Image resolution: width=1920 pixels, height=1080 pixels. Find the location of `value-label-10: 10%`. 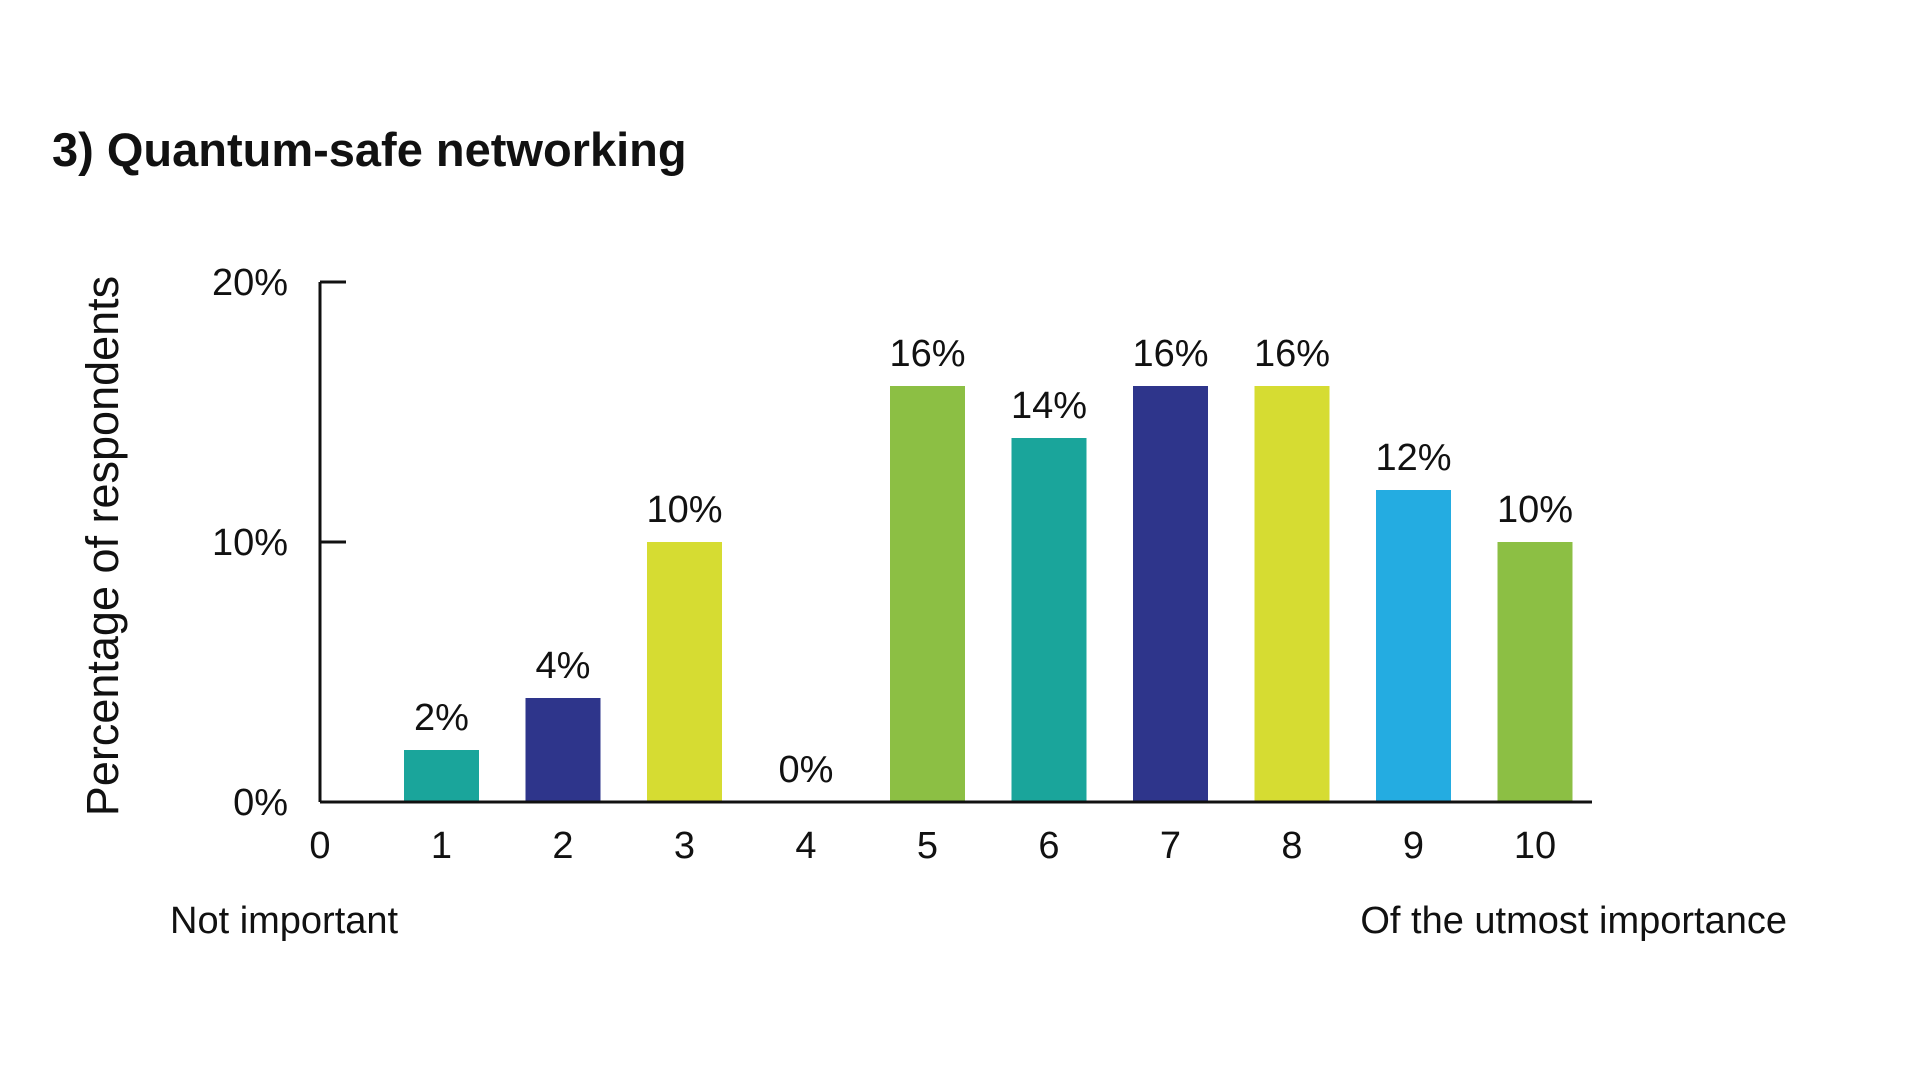

value-label-10: 10% is located at coordinates (1535, 510).